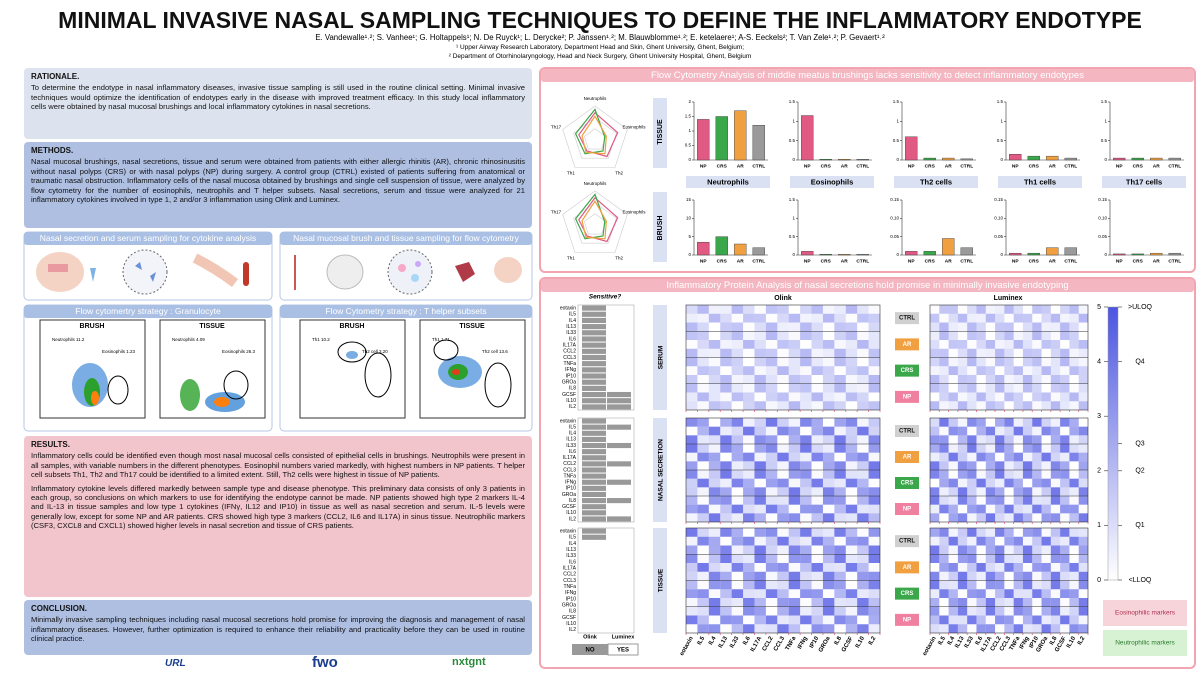 The height and width of the screenshot is (675, 1200). I want to click on column-label: Olink, so click(590, 637).